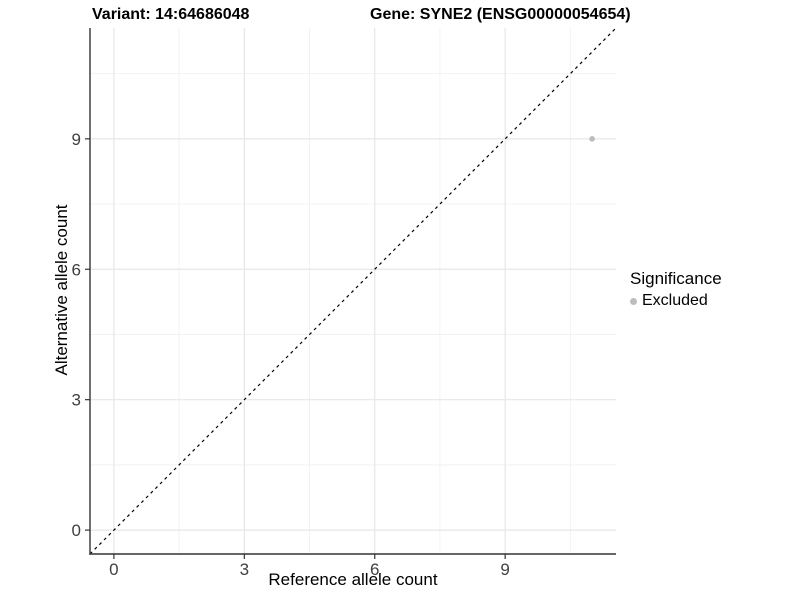 This screenshot has width=800, height=600. I want to click on legend-title: Significance, so click(676, 278).